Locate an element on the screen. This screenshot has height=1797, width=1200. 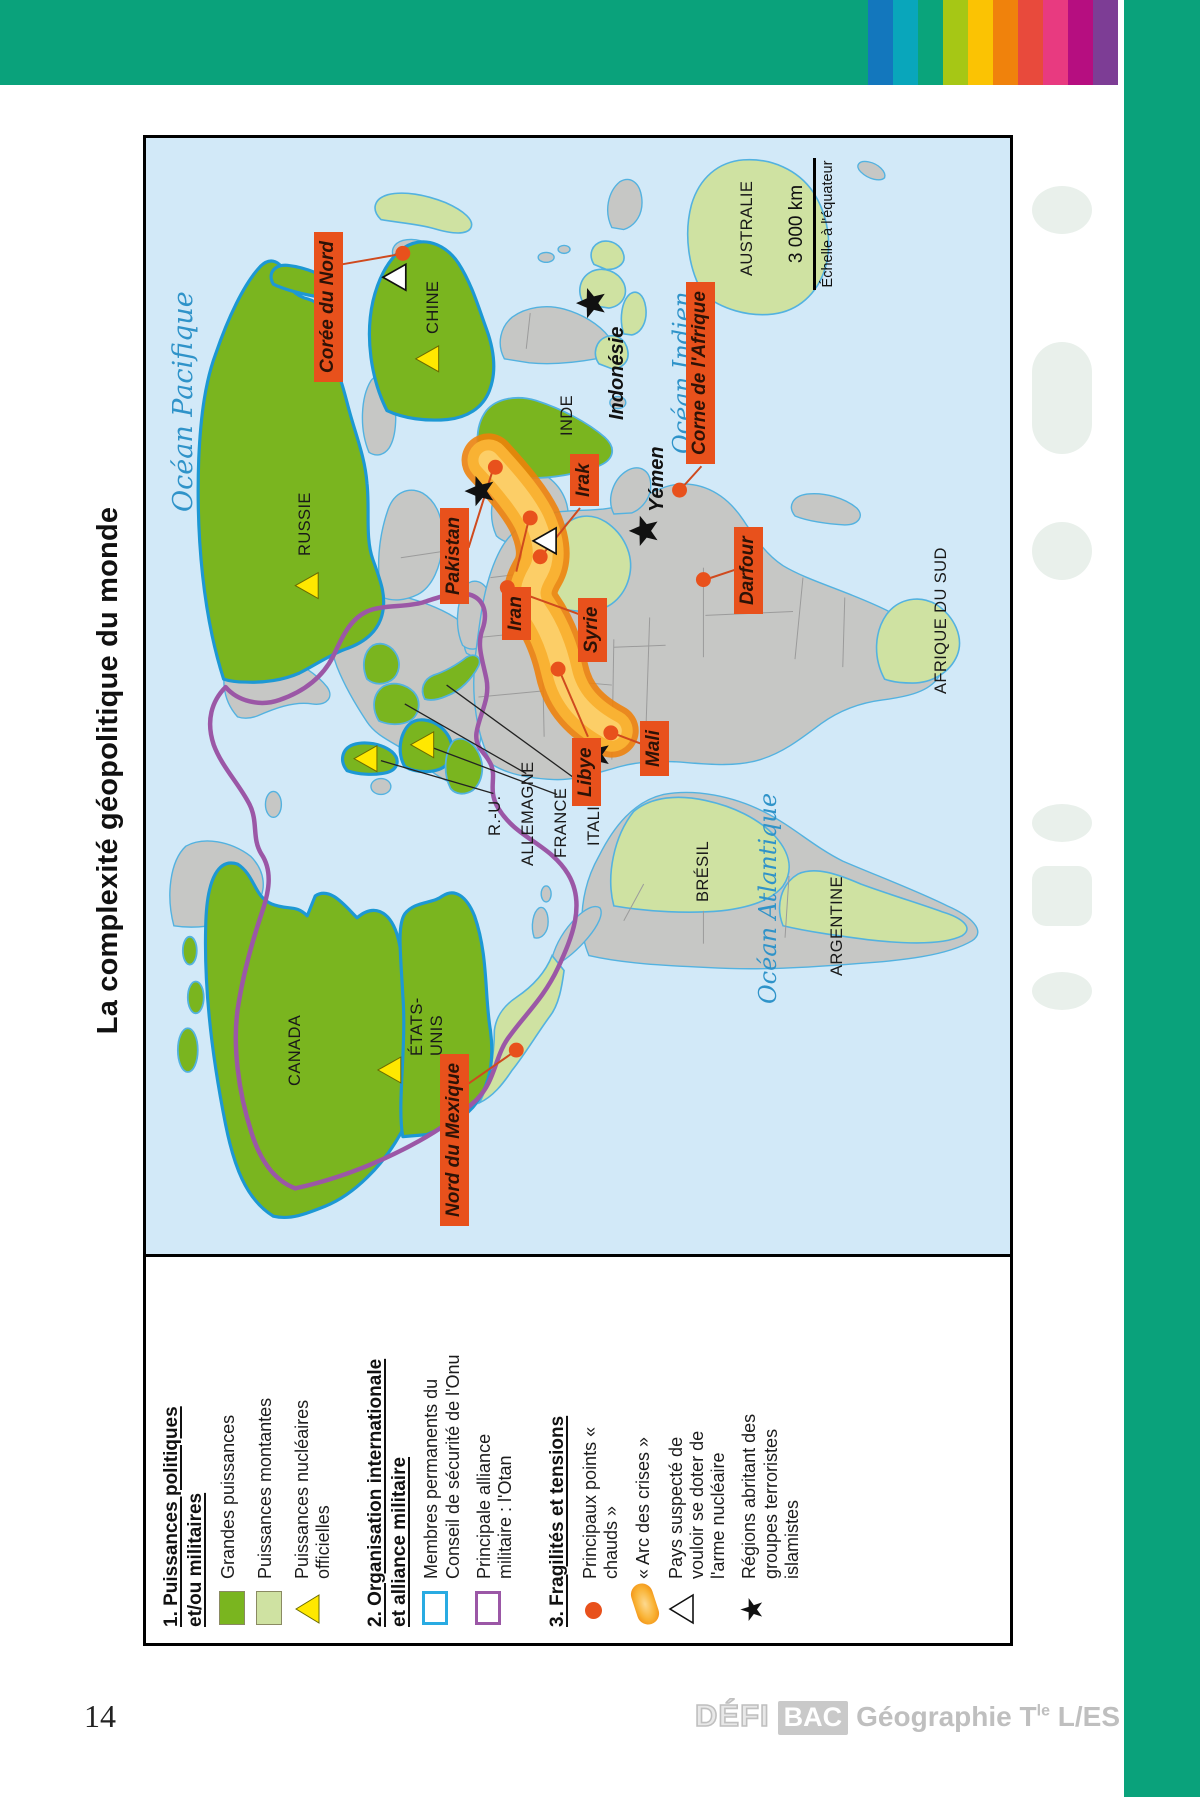
hot-point-dots is located at coordinates (553, 651).